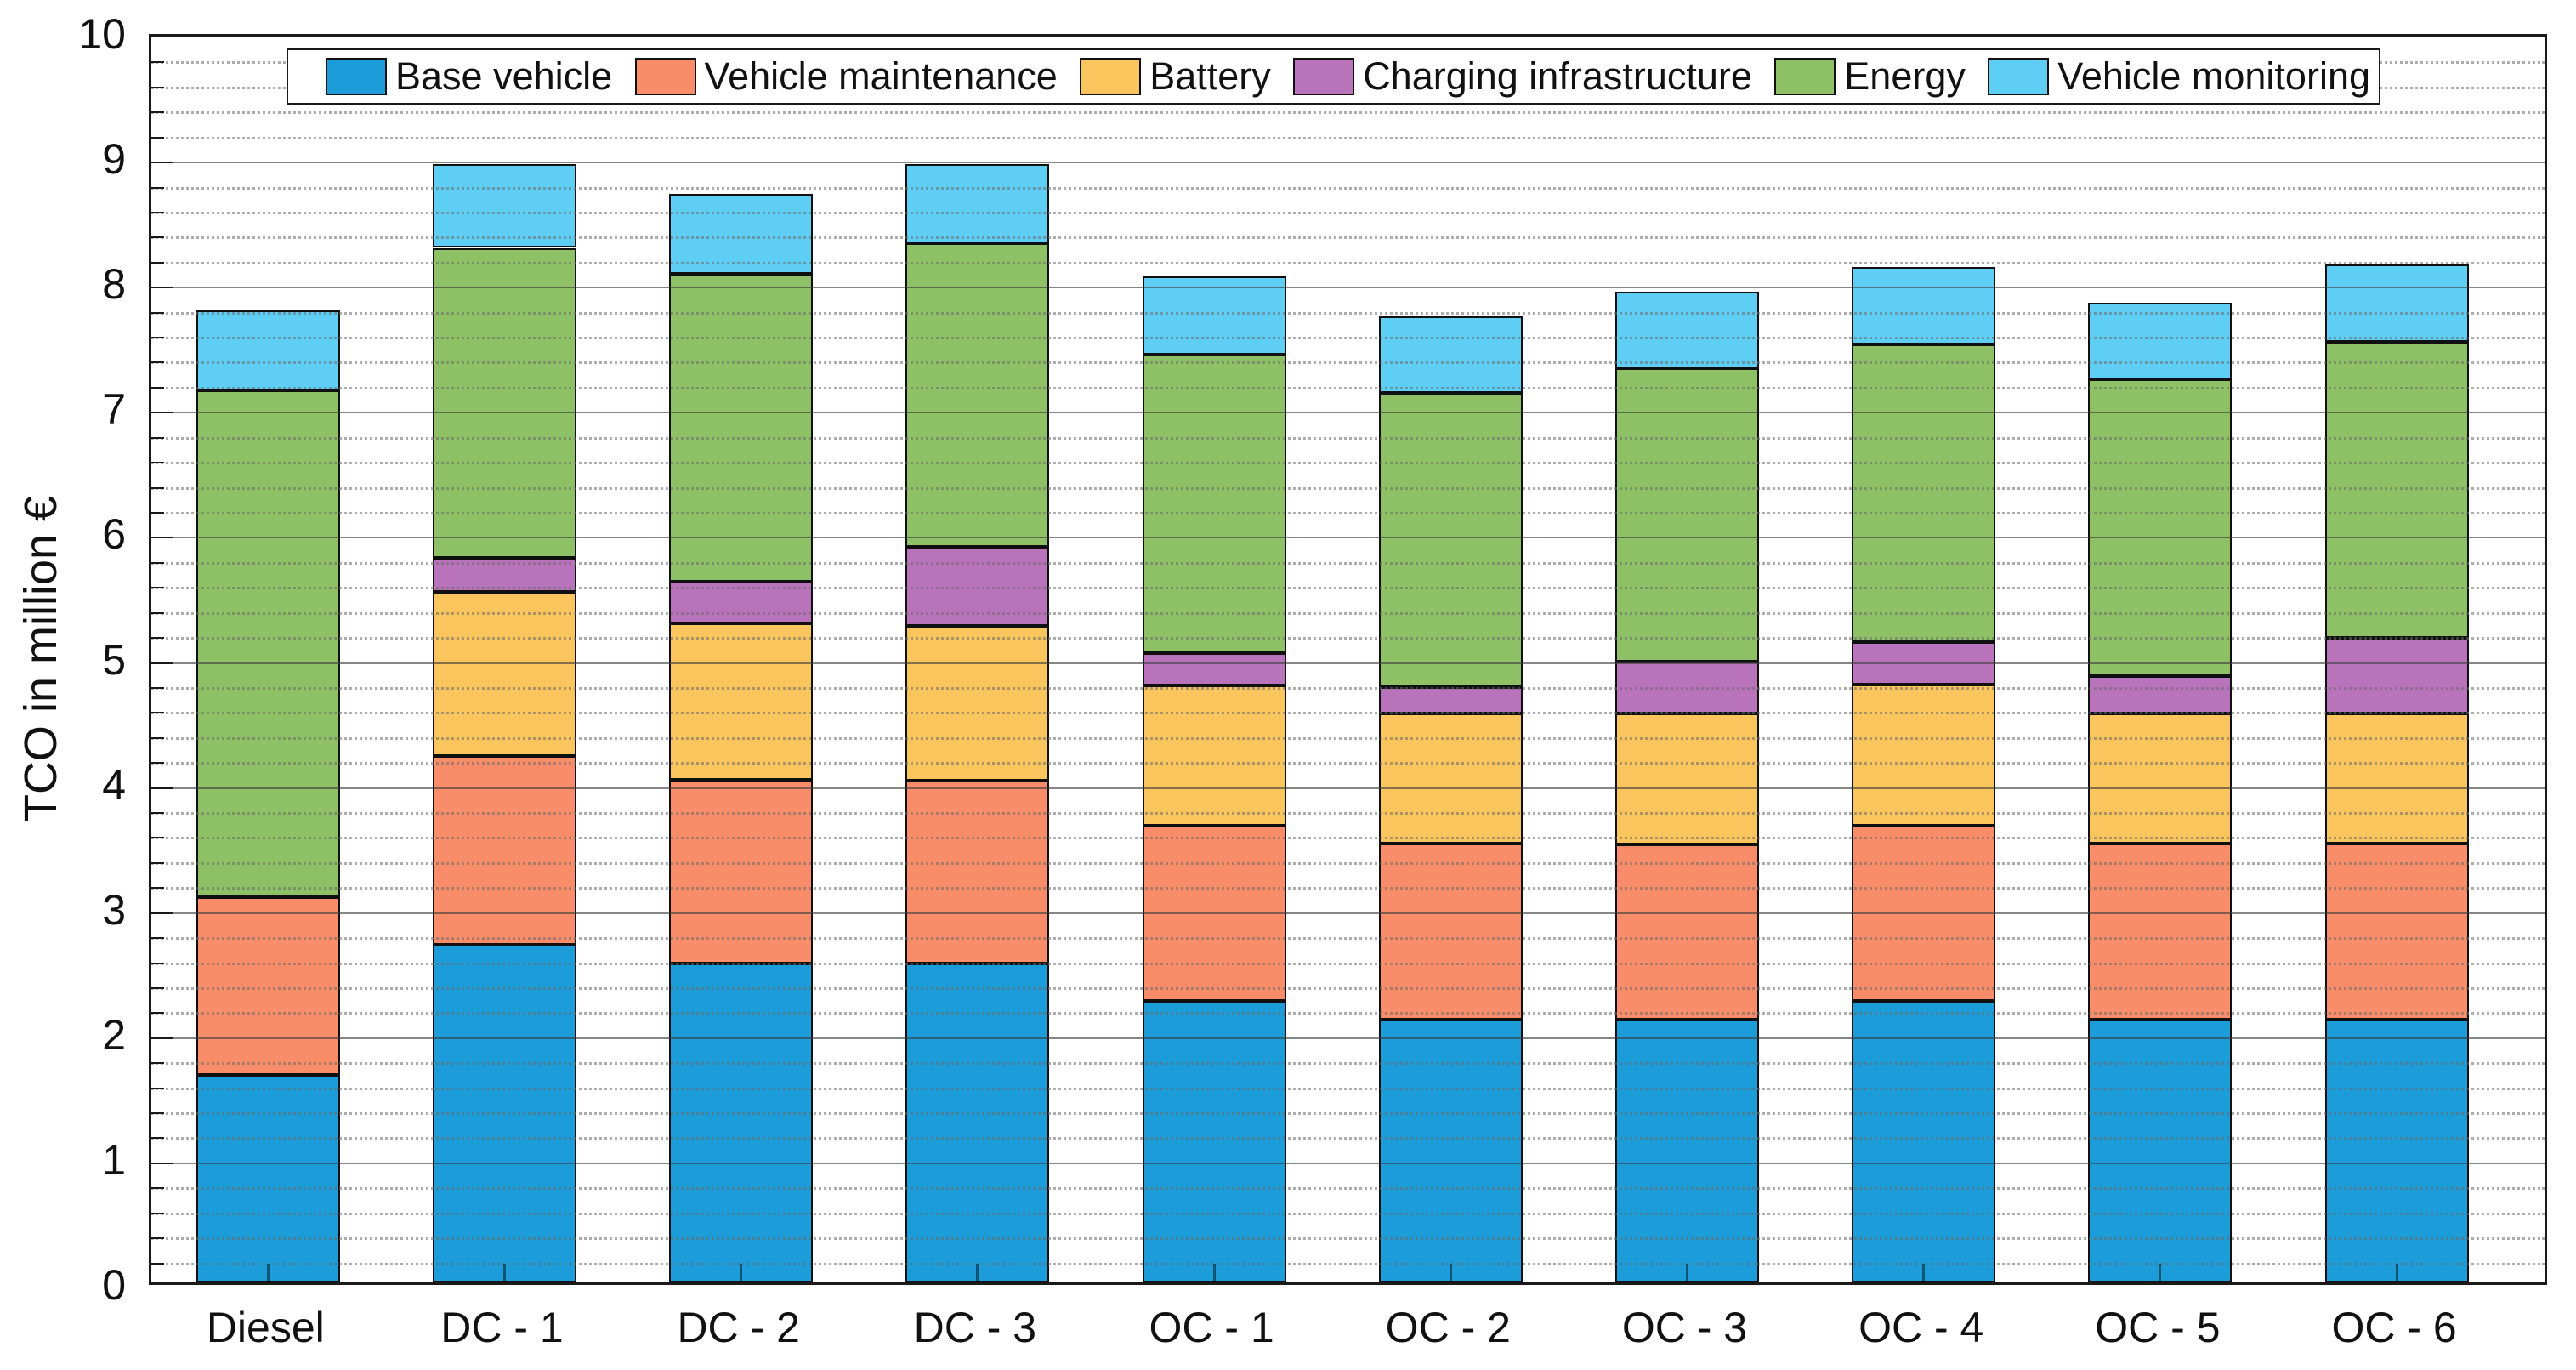 The width and height of the screenshot is (2576, 1370). Describe the element at coordinates (266, 1327) in the screenshot. I see `x-tick-label: Diesel` at that location.